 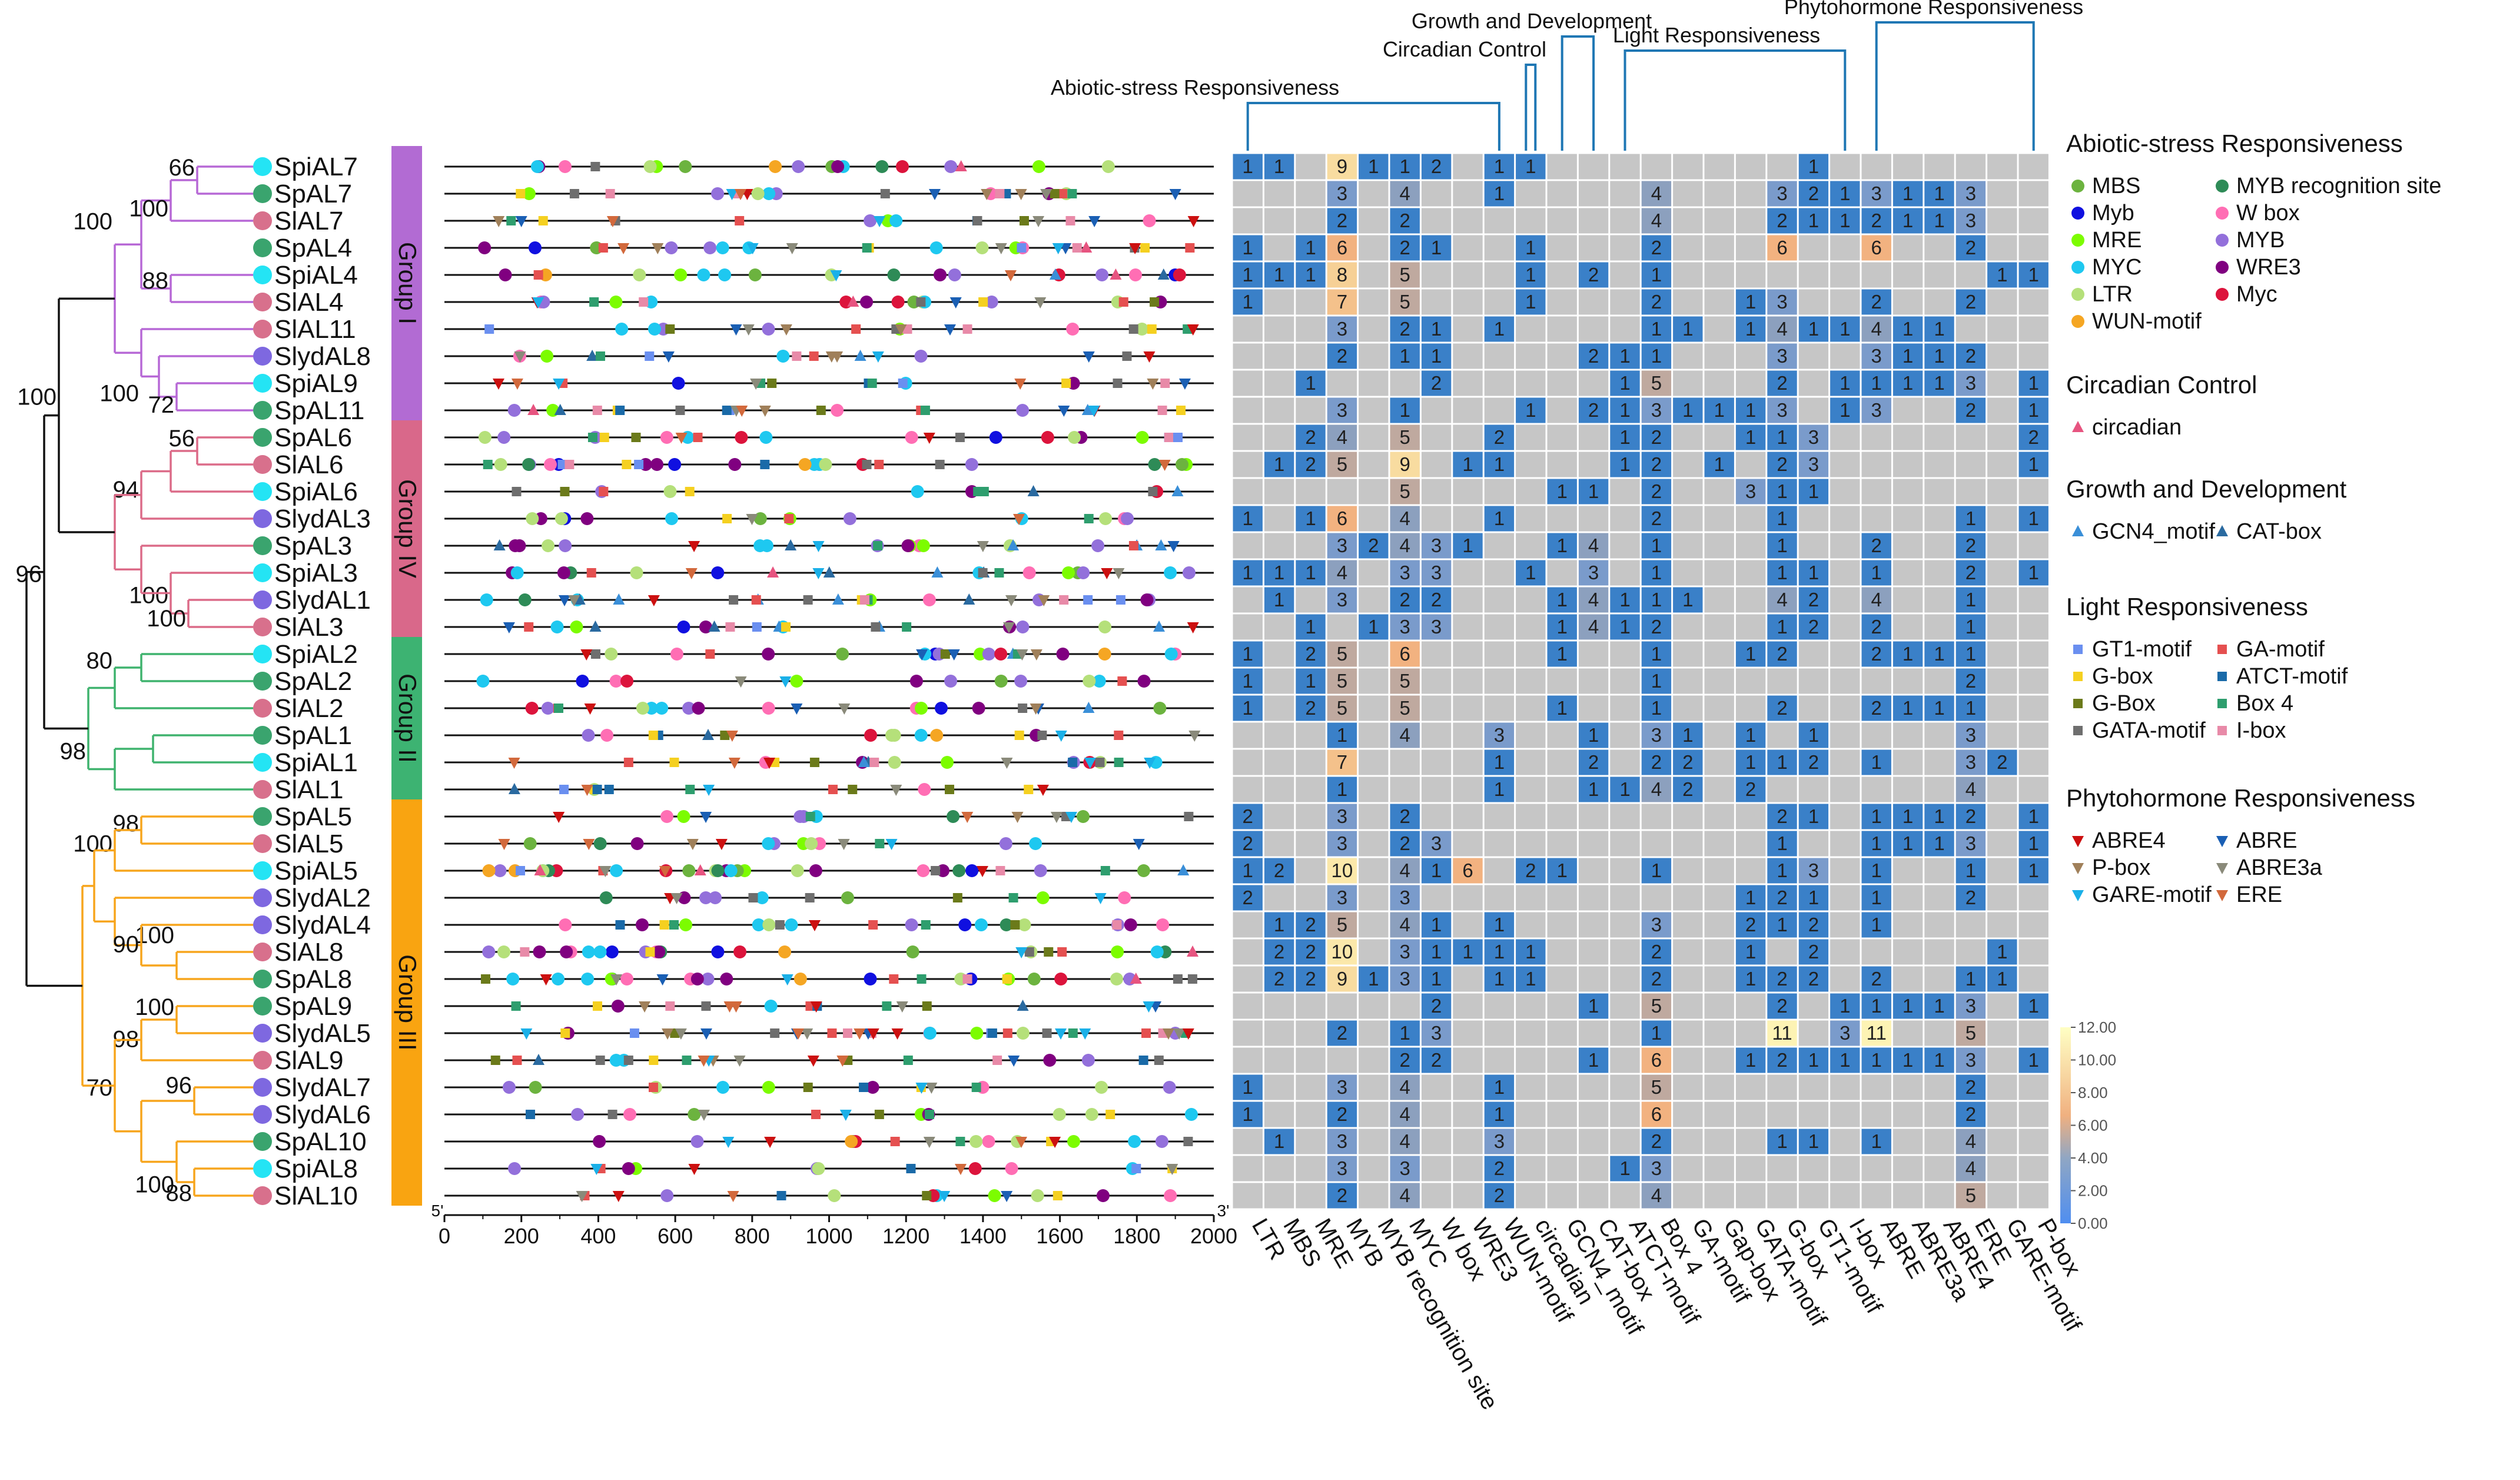 I want to click on group-bar, so click(x=406, y=529).